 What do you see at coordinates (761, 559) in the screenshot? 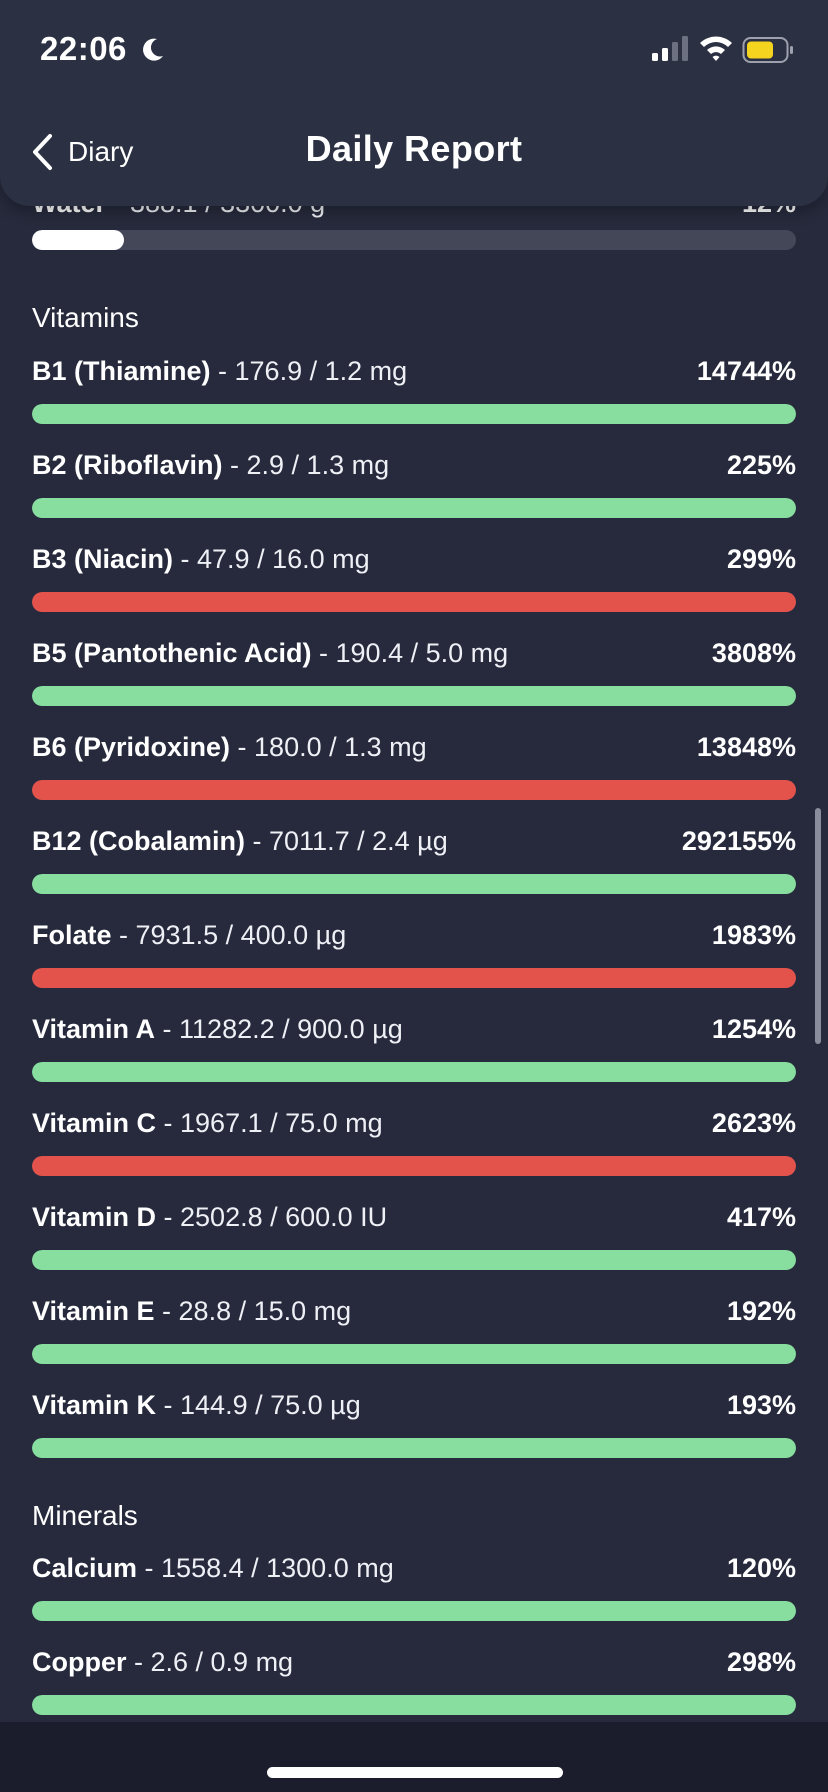
I see `nutrient-percent: 299%` at bounding box center [761, 559].